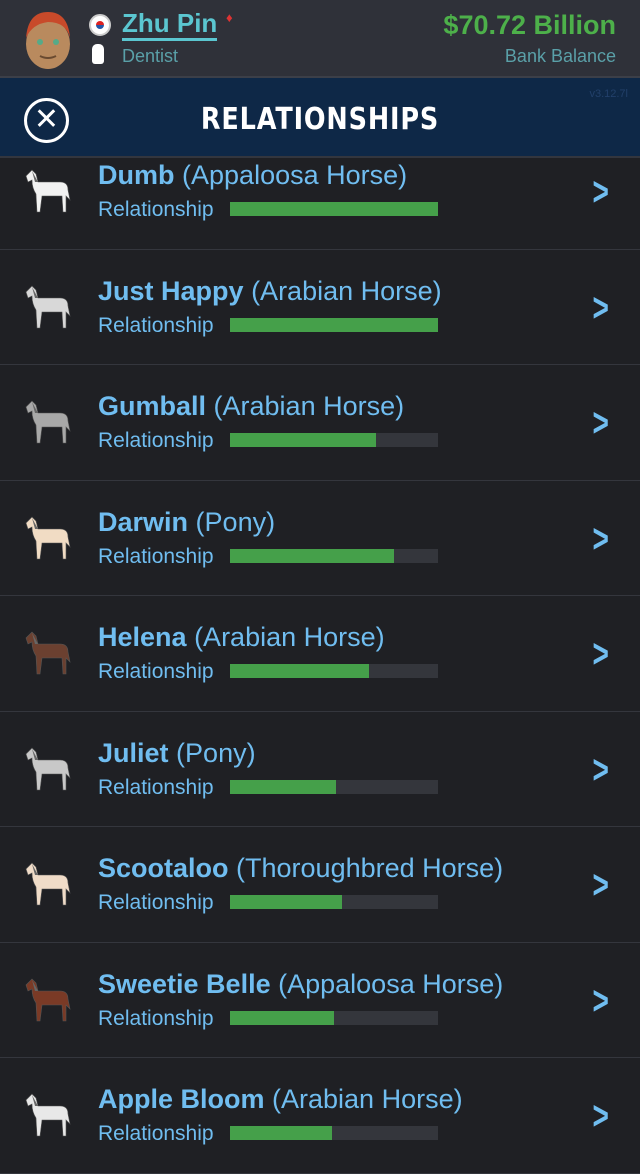 The height and width of the screenshot is (1174, 640). I want to click on pet-name: Darwin (Pony), so click(186, 522).